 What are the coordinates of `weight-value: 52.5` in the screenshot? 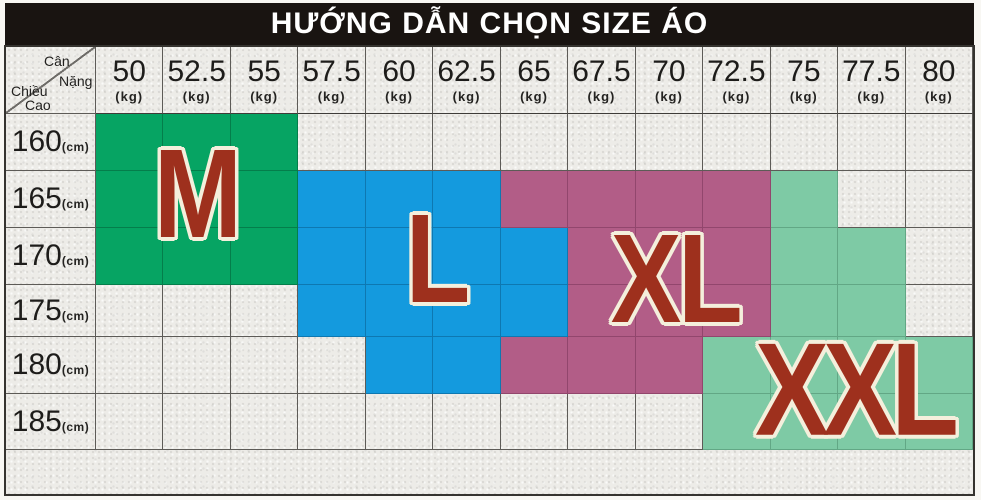 It's located at (196, 71).